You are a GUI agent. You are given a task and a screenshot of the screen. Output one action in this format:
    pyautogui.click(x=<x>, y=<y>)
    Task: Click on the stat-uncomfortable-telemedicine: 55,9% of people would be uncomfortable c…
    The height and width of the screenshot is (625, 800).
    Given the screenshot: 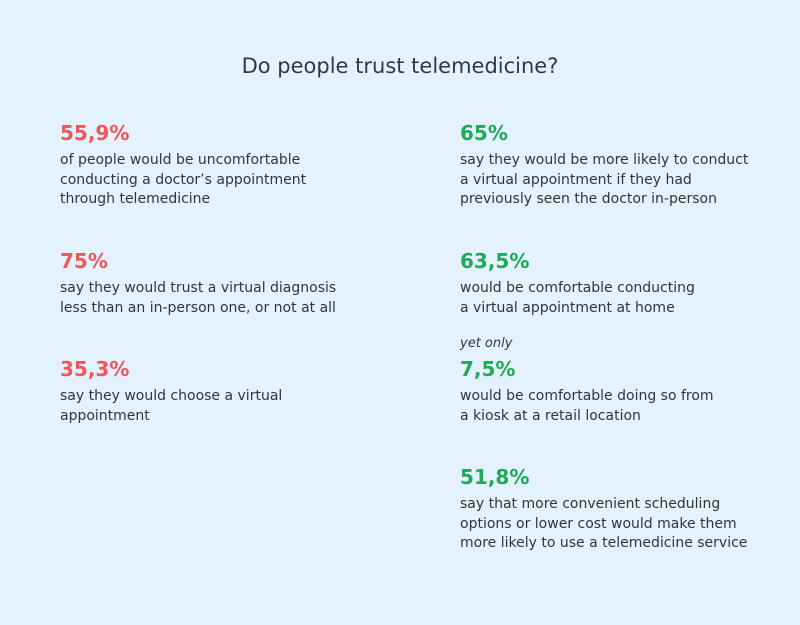 What is the action you would take?
    pyautogui.click(x=210, y=165)
    